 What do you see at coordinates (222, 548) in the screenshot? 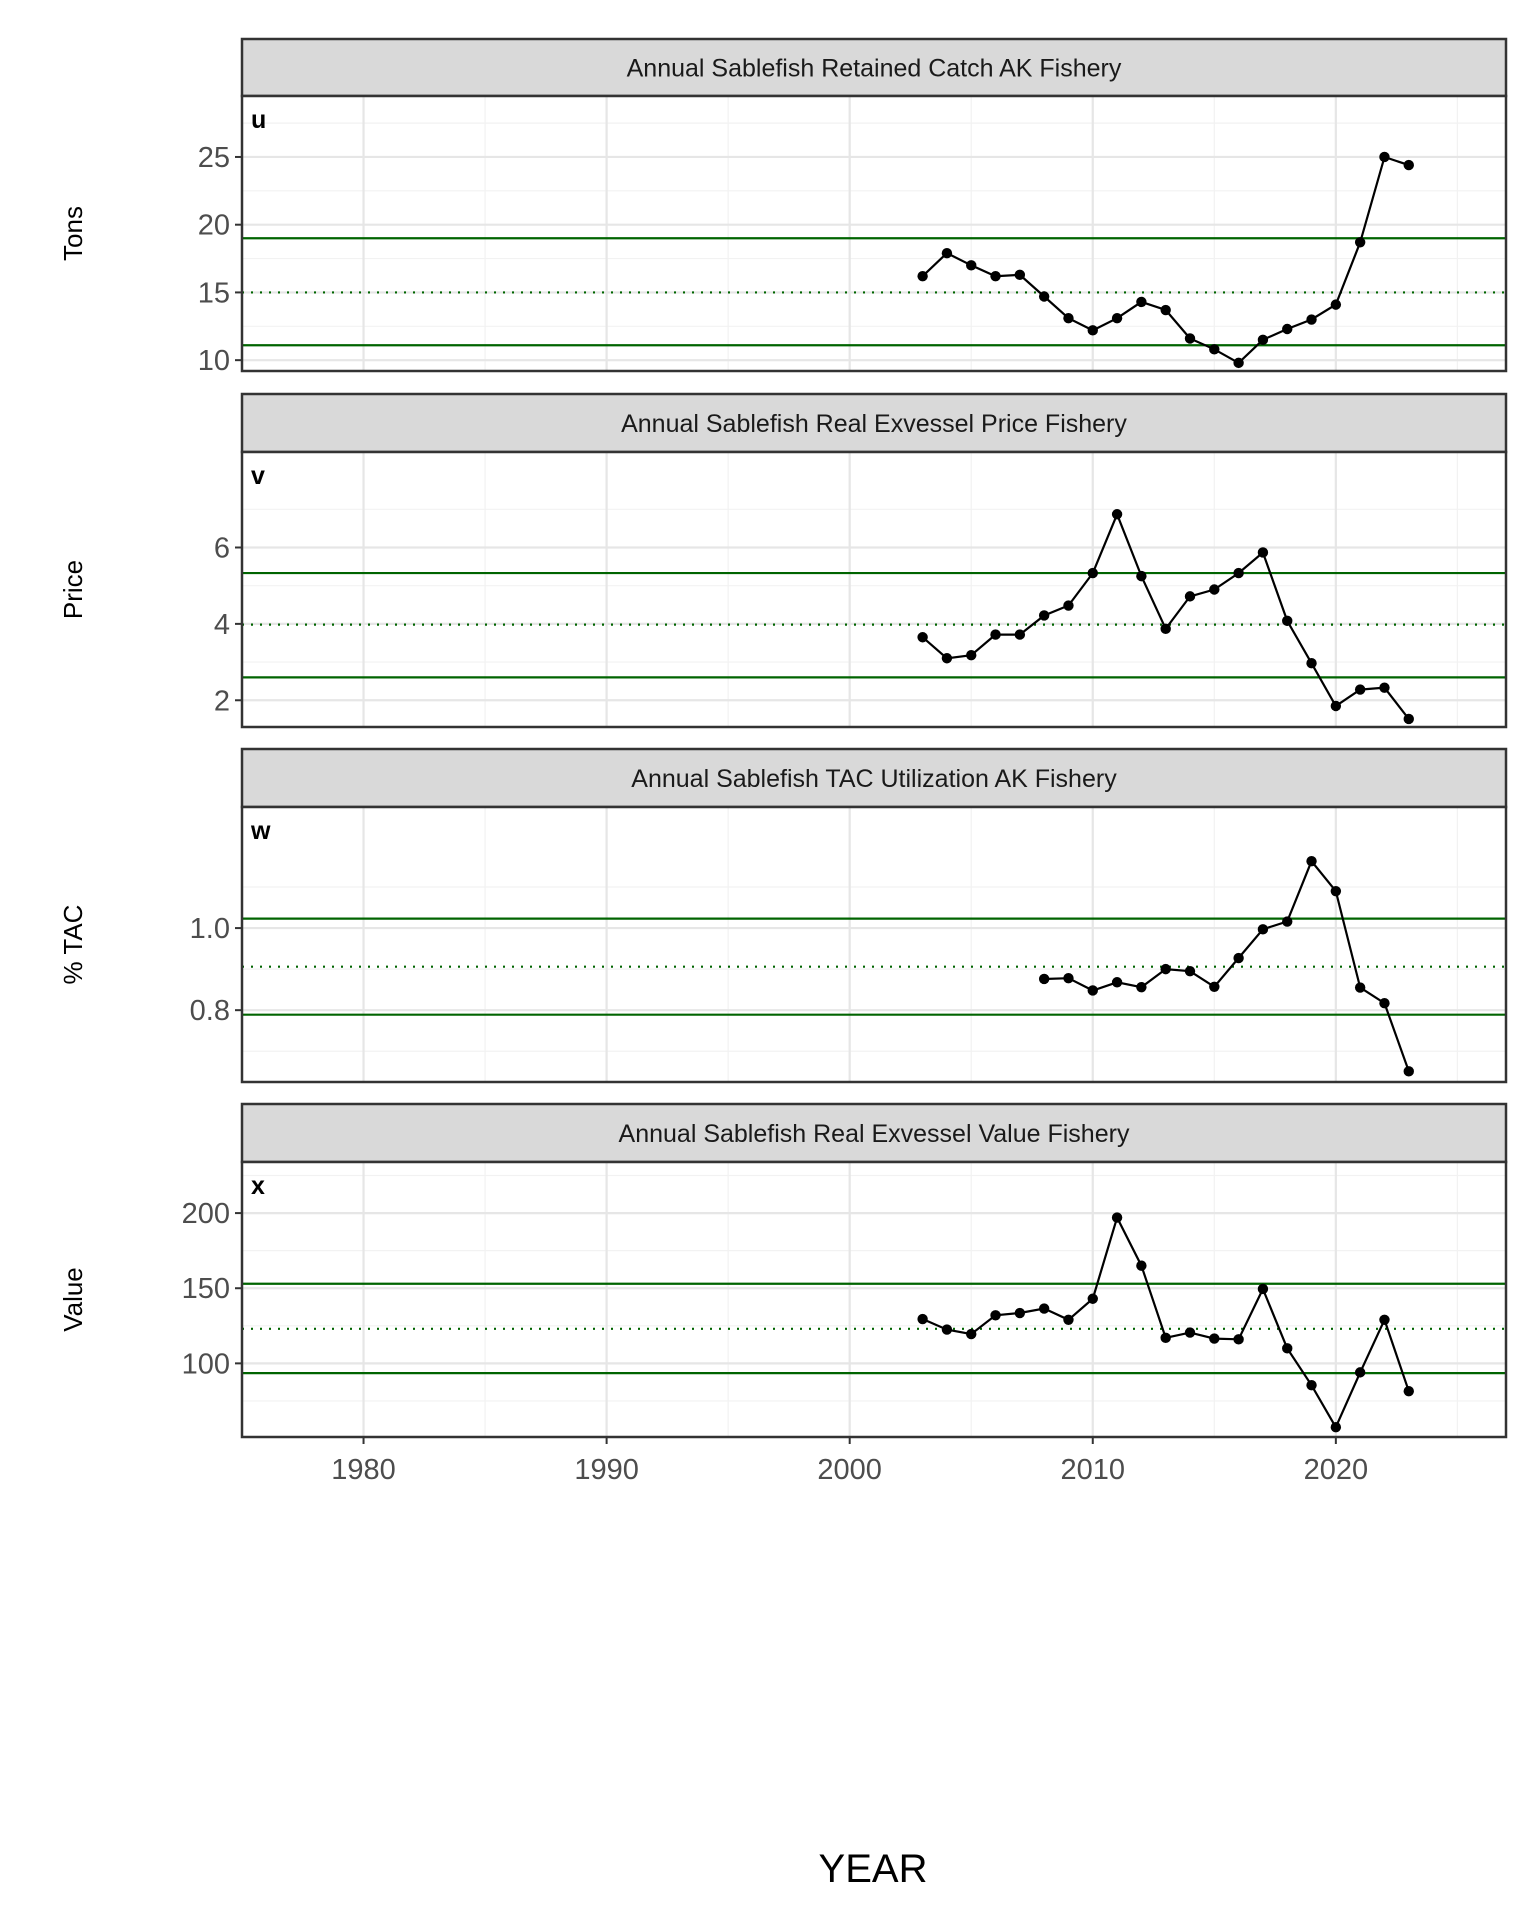
I see `y-tick-label: 6` at bounding box center [222, 548].